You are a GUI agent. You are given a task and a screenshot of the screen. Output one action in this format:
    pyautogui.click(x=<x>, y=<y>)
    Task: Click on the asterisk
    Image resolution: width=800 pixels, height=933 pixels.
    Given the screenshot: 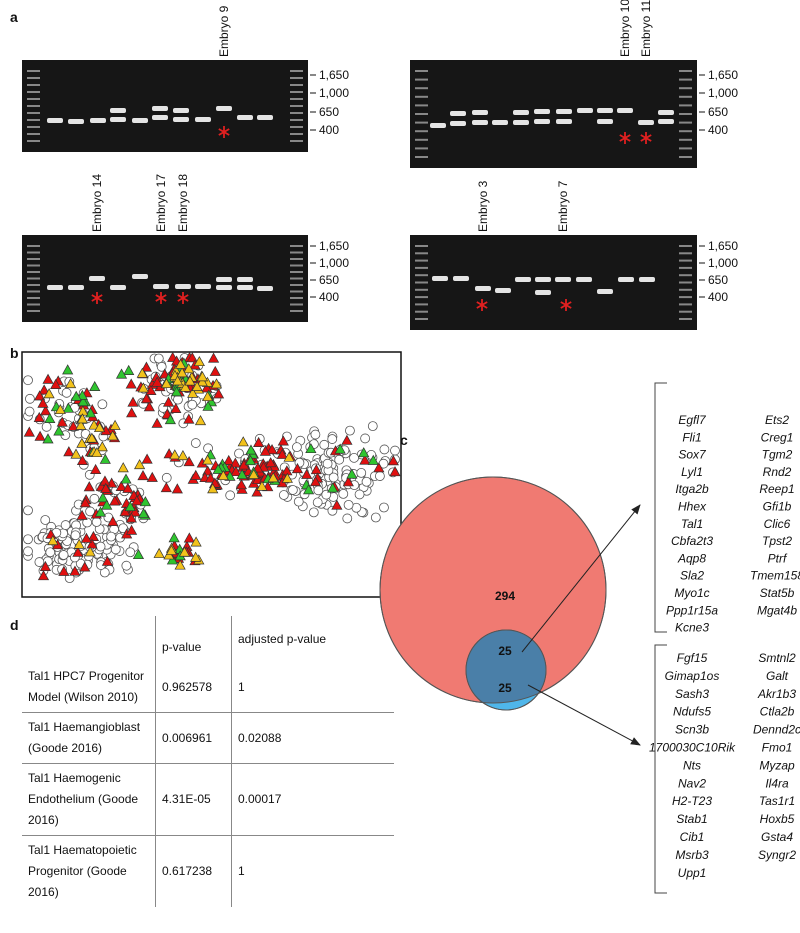 What is the action you would take?
    pyautogui.click(x=183, y=298)
    